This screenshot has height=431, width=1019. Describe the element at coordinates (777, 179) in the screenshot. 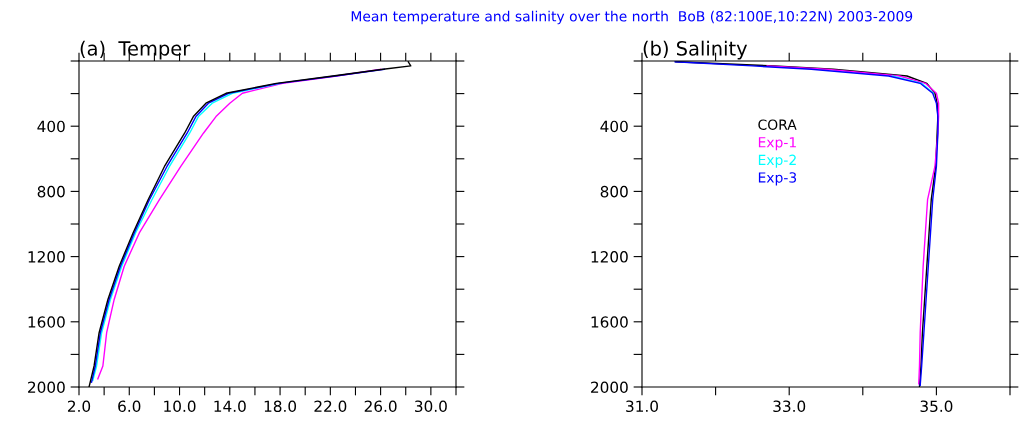

I see `text: Exp-3` at that location.